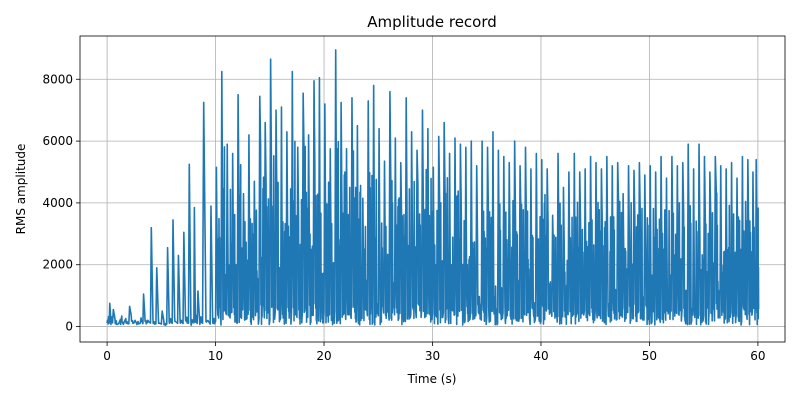  I want to click on x-tick-label: 30, so click(432, 356).